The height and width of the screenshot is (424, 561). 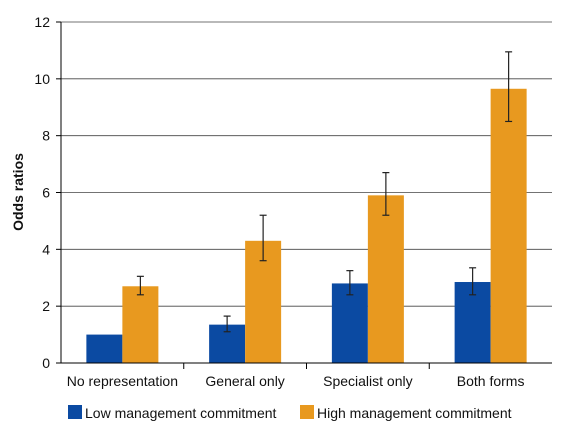 I want to click on x-tick-label: Both forms, so click(x=491, y=381).